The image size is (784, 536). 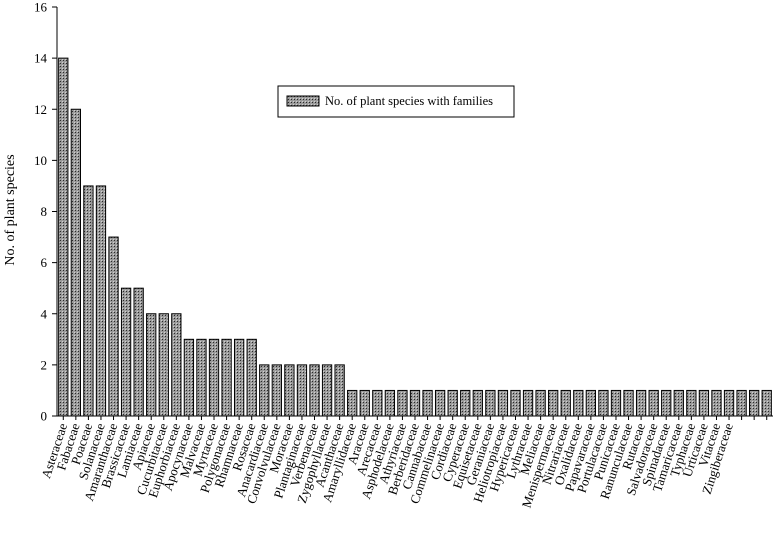 I want to click on y-axis: 0 2 4 6 8 10 12 14 16, so click(x=46, y=212).